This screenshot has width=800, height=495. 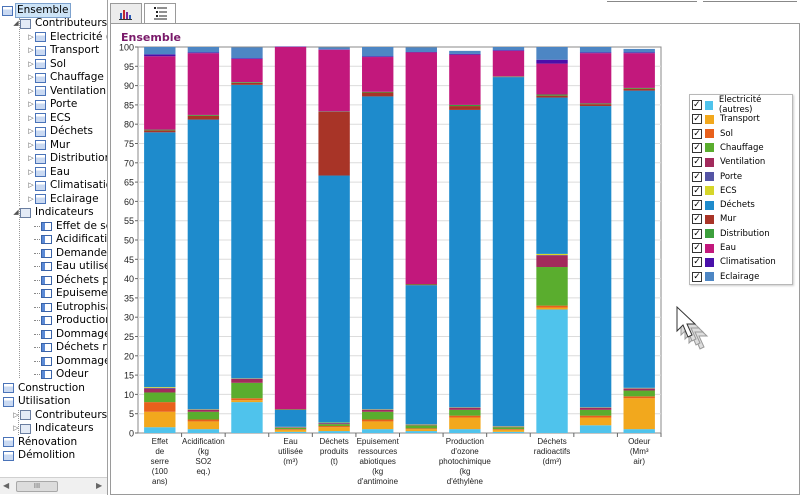 I want to click on tree-item: Eau utilisée, so click(x=70, y=266).